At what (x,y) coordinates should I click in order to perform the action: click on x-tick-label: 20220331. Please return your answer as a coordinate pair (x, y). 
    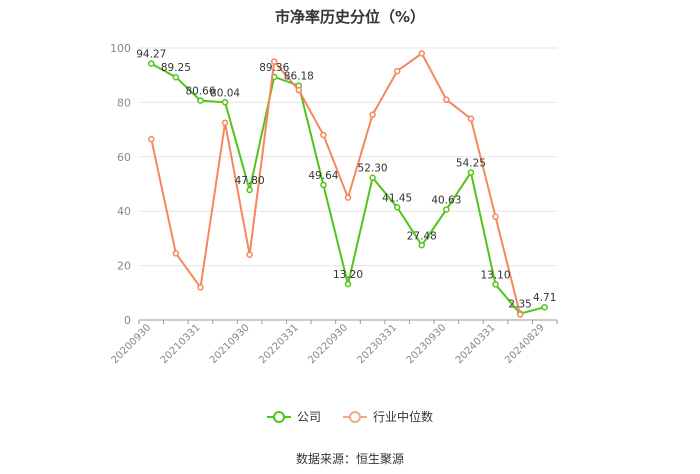
    Looking at the image, I should click on (279, 344).